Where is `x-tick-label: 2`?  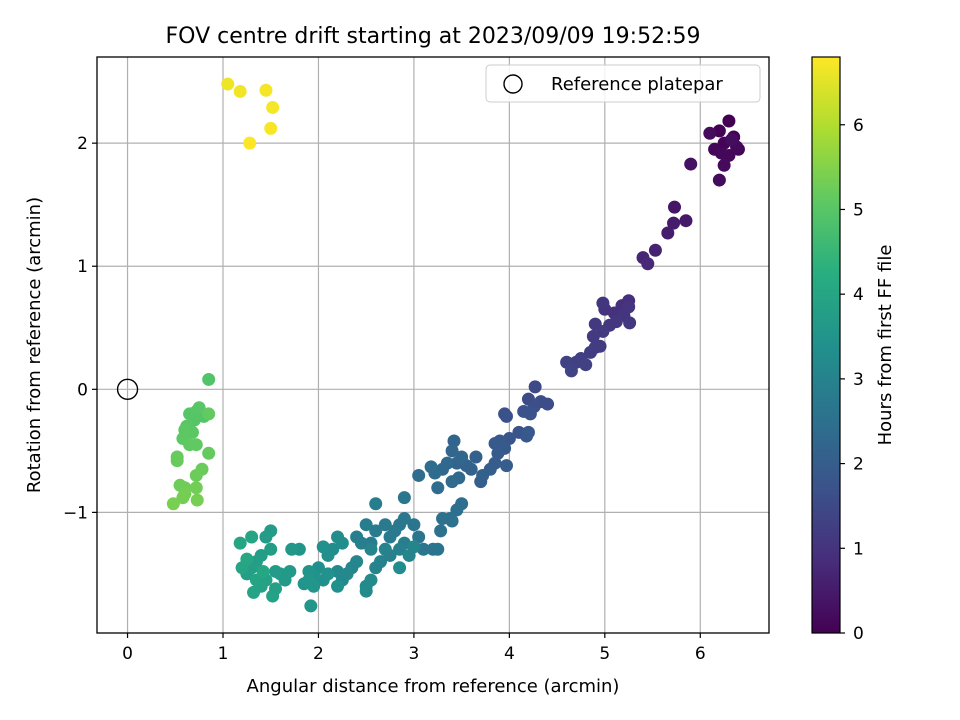
x-tick-label: 2 is located at coordinates (318, 654).